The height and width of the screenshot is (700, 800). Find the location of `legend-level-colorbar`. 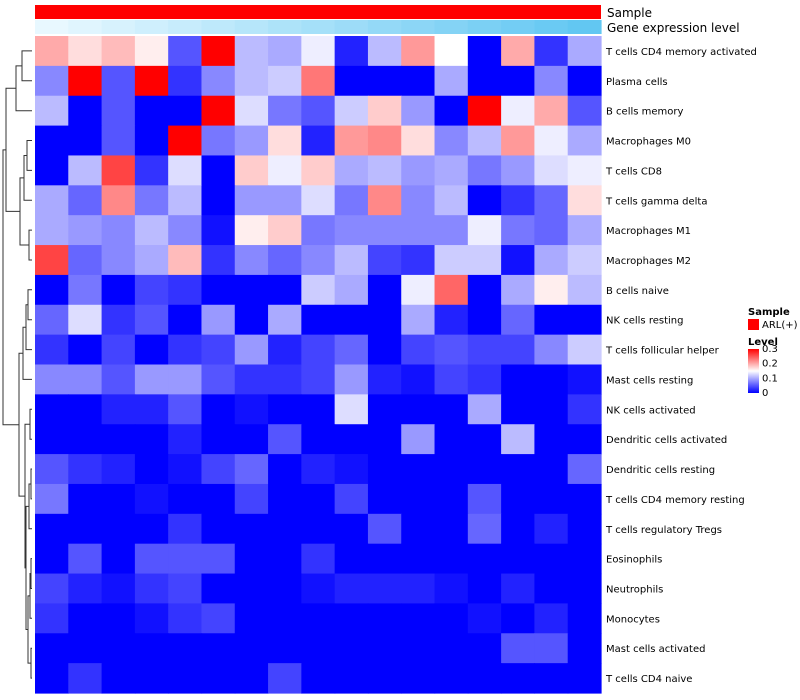

legend-level-colorbar is located at coordinates (753, 371).